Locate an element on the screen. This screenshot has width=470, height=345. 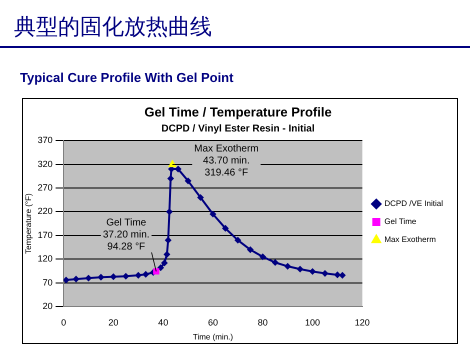
annotation: Gel Time 37.20 min. 94.28 °F is located at coordinates (126, 234).